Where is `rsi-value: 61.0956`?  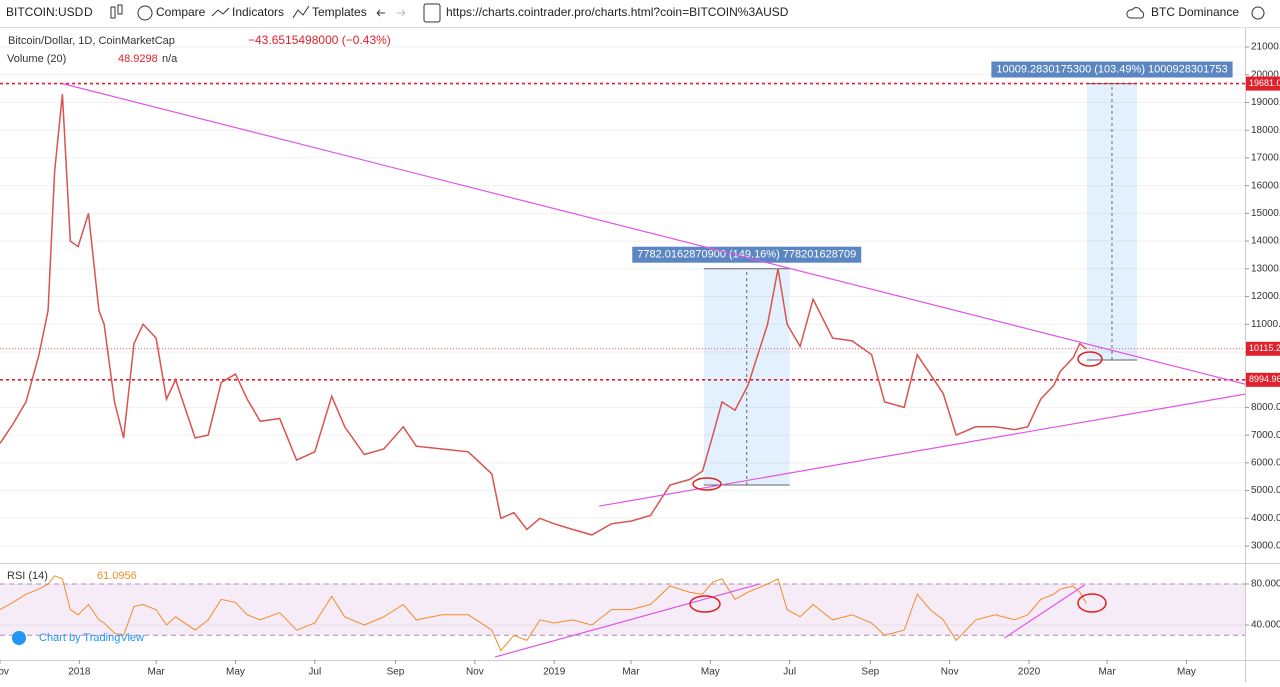 rsi-value: 61.0956 is located at coordinates (117, 576).